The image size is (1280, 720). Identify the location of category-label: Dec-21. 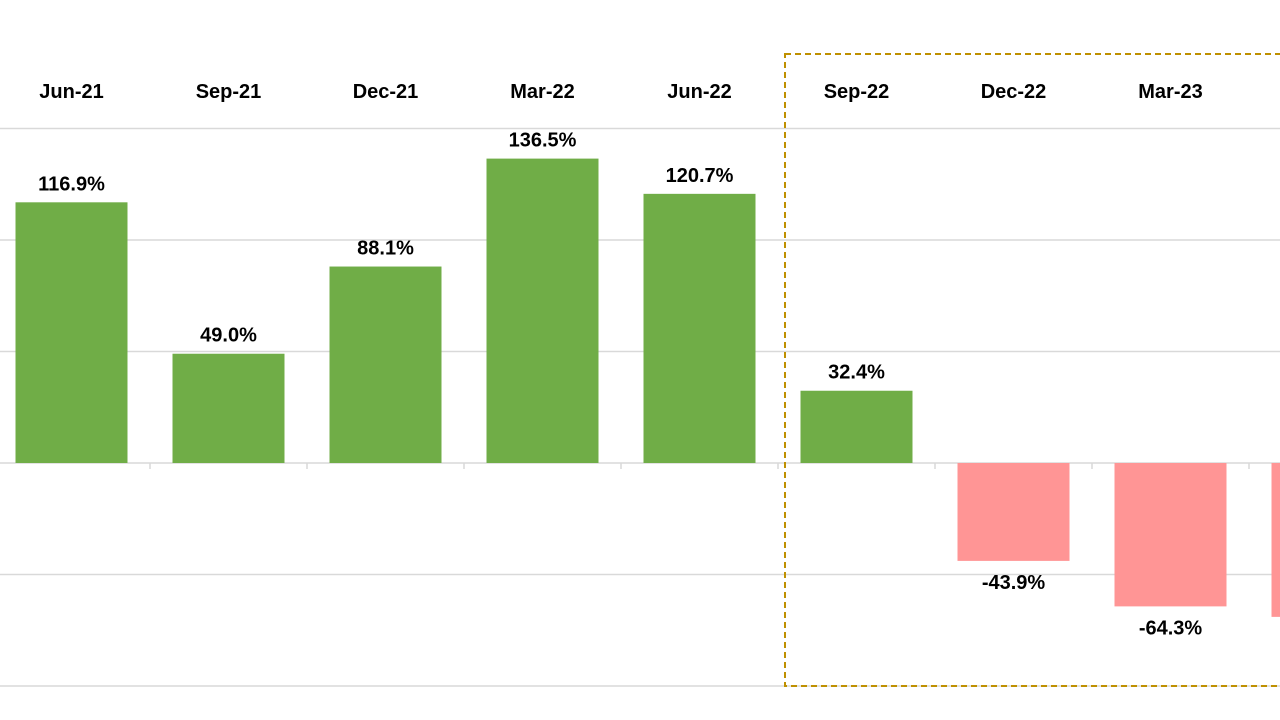
(386, 92).